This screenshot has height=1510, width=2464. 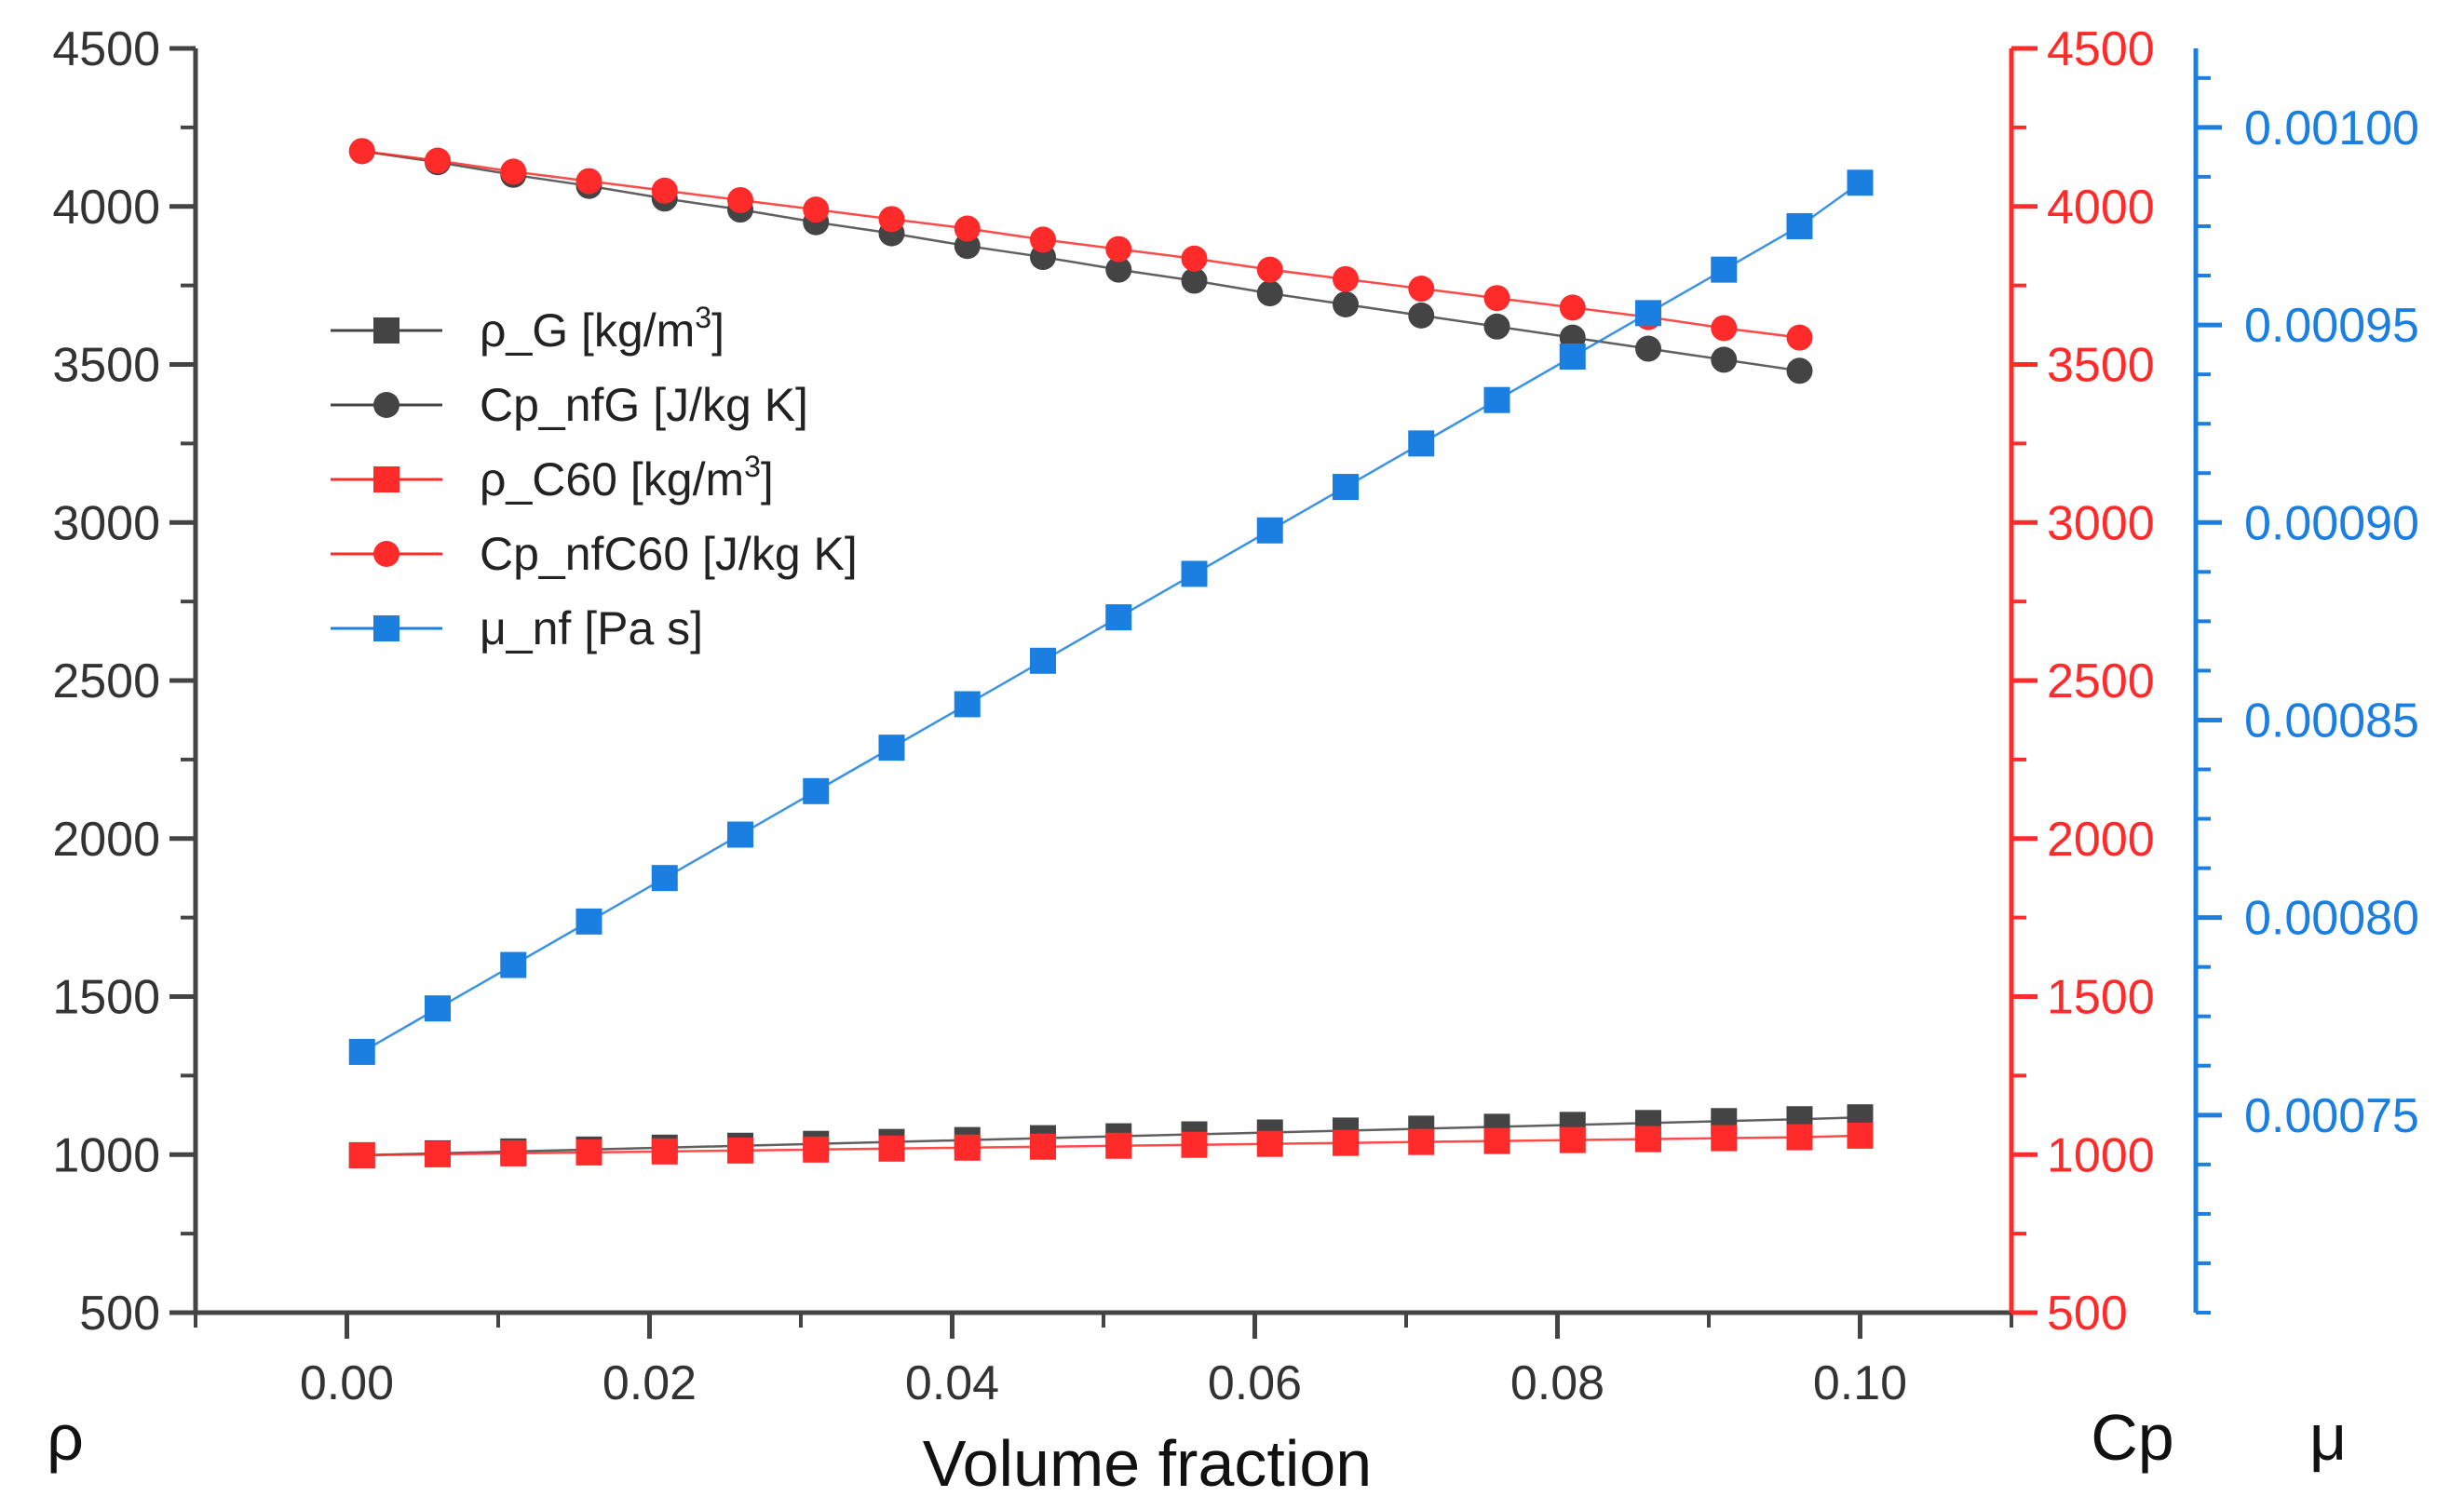 What do you see at coordinates (2101, 366) in the screenshot?
I see `right-tick-label: 3500` at bounding box center [2101, 366].